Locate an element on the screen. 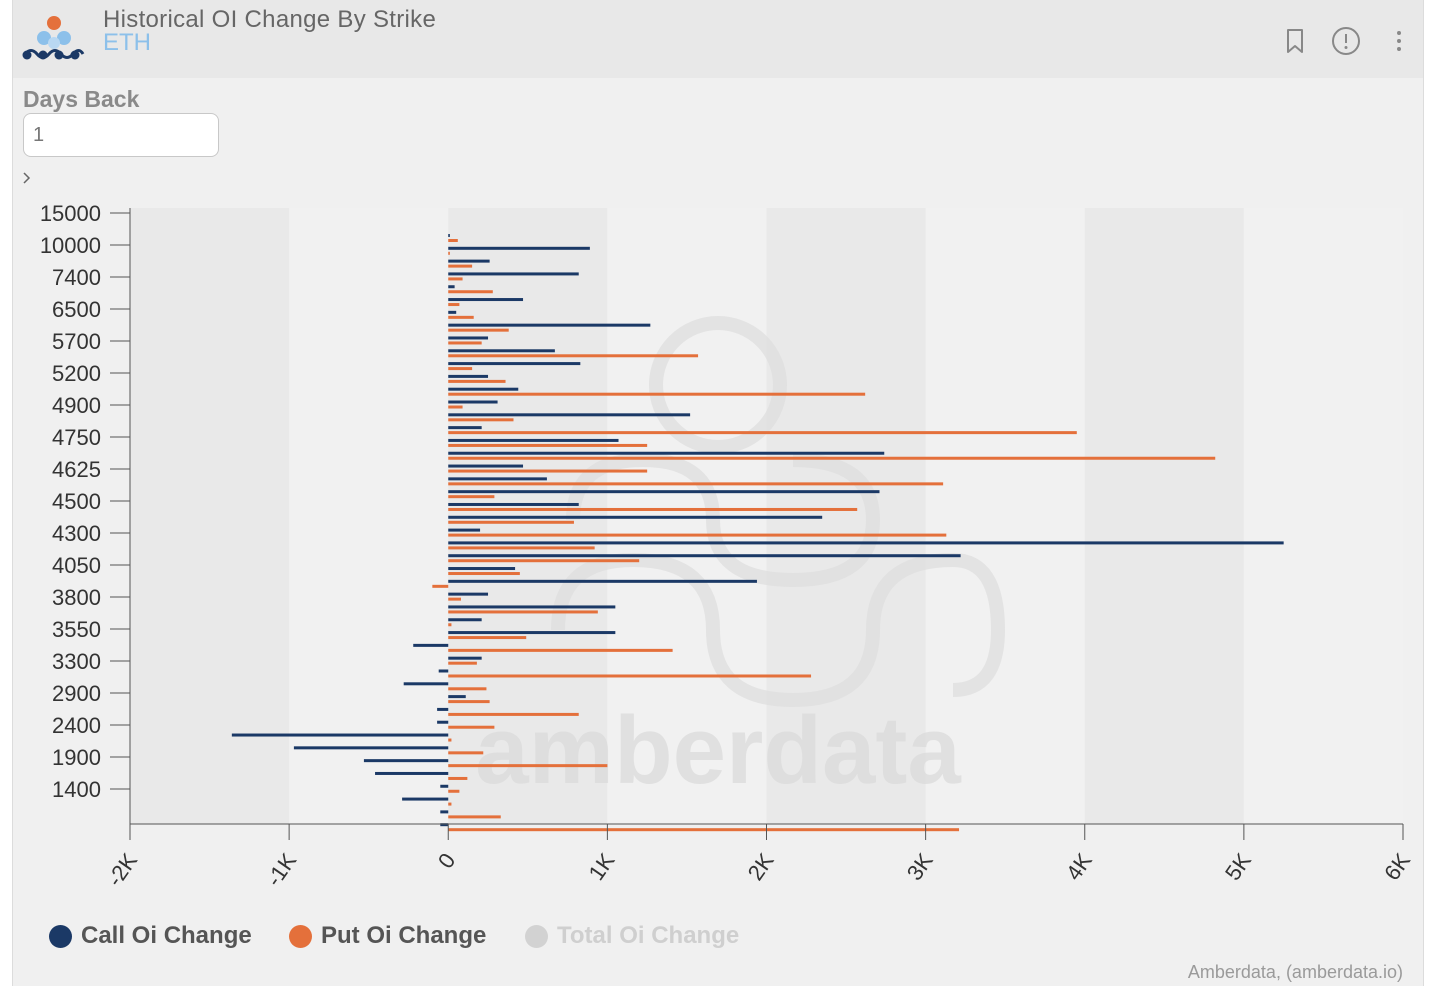 The height and width of the screenshot is (986, 1432). more-vertical-icon is located at coordinates (1399, 41).